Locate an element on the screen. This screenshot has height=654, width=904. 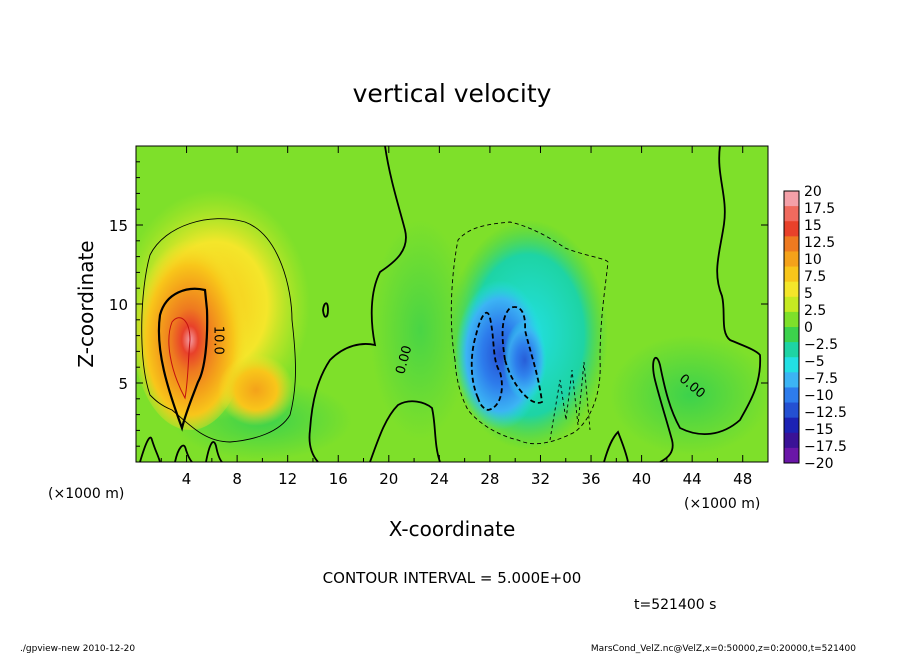
x-tick-label: 48 is located at coordinates (742, 479).